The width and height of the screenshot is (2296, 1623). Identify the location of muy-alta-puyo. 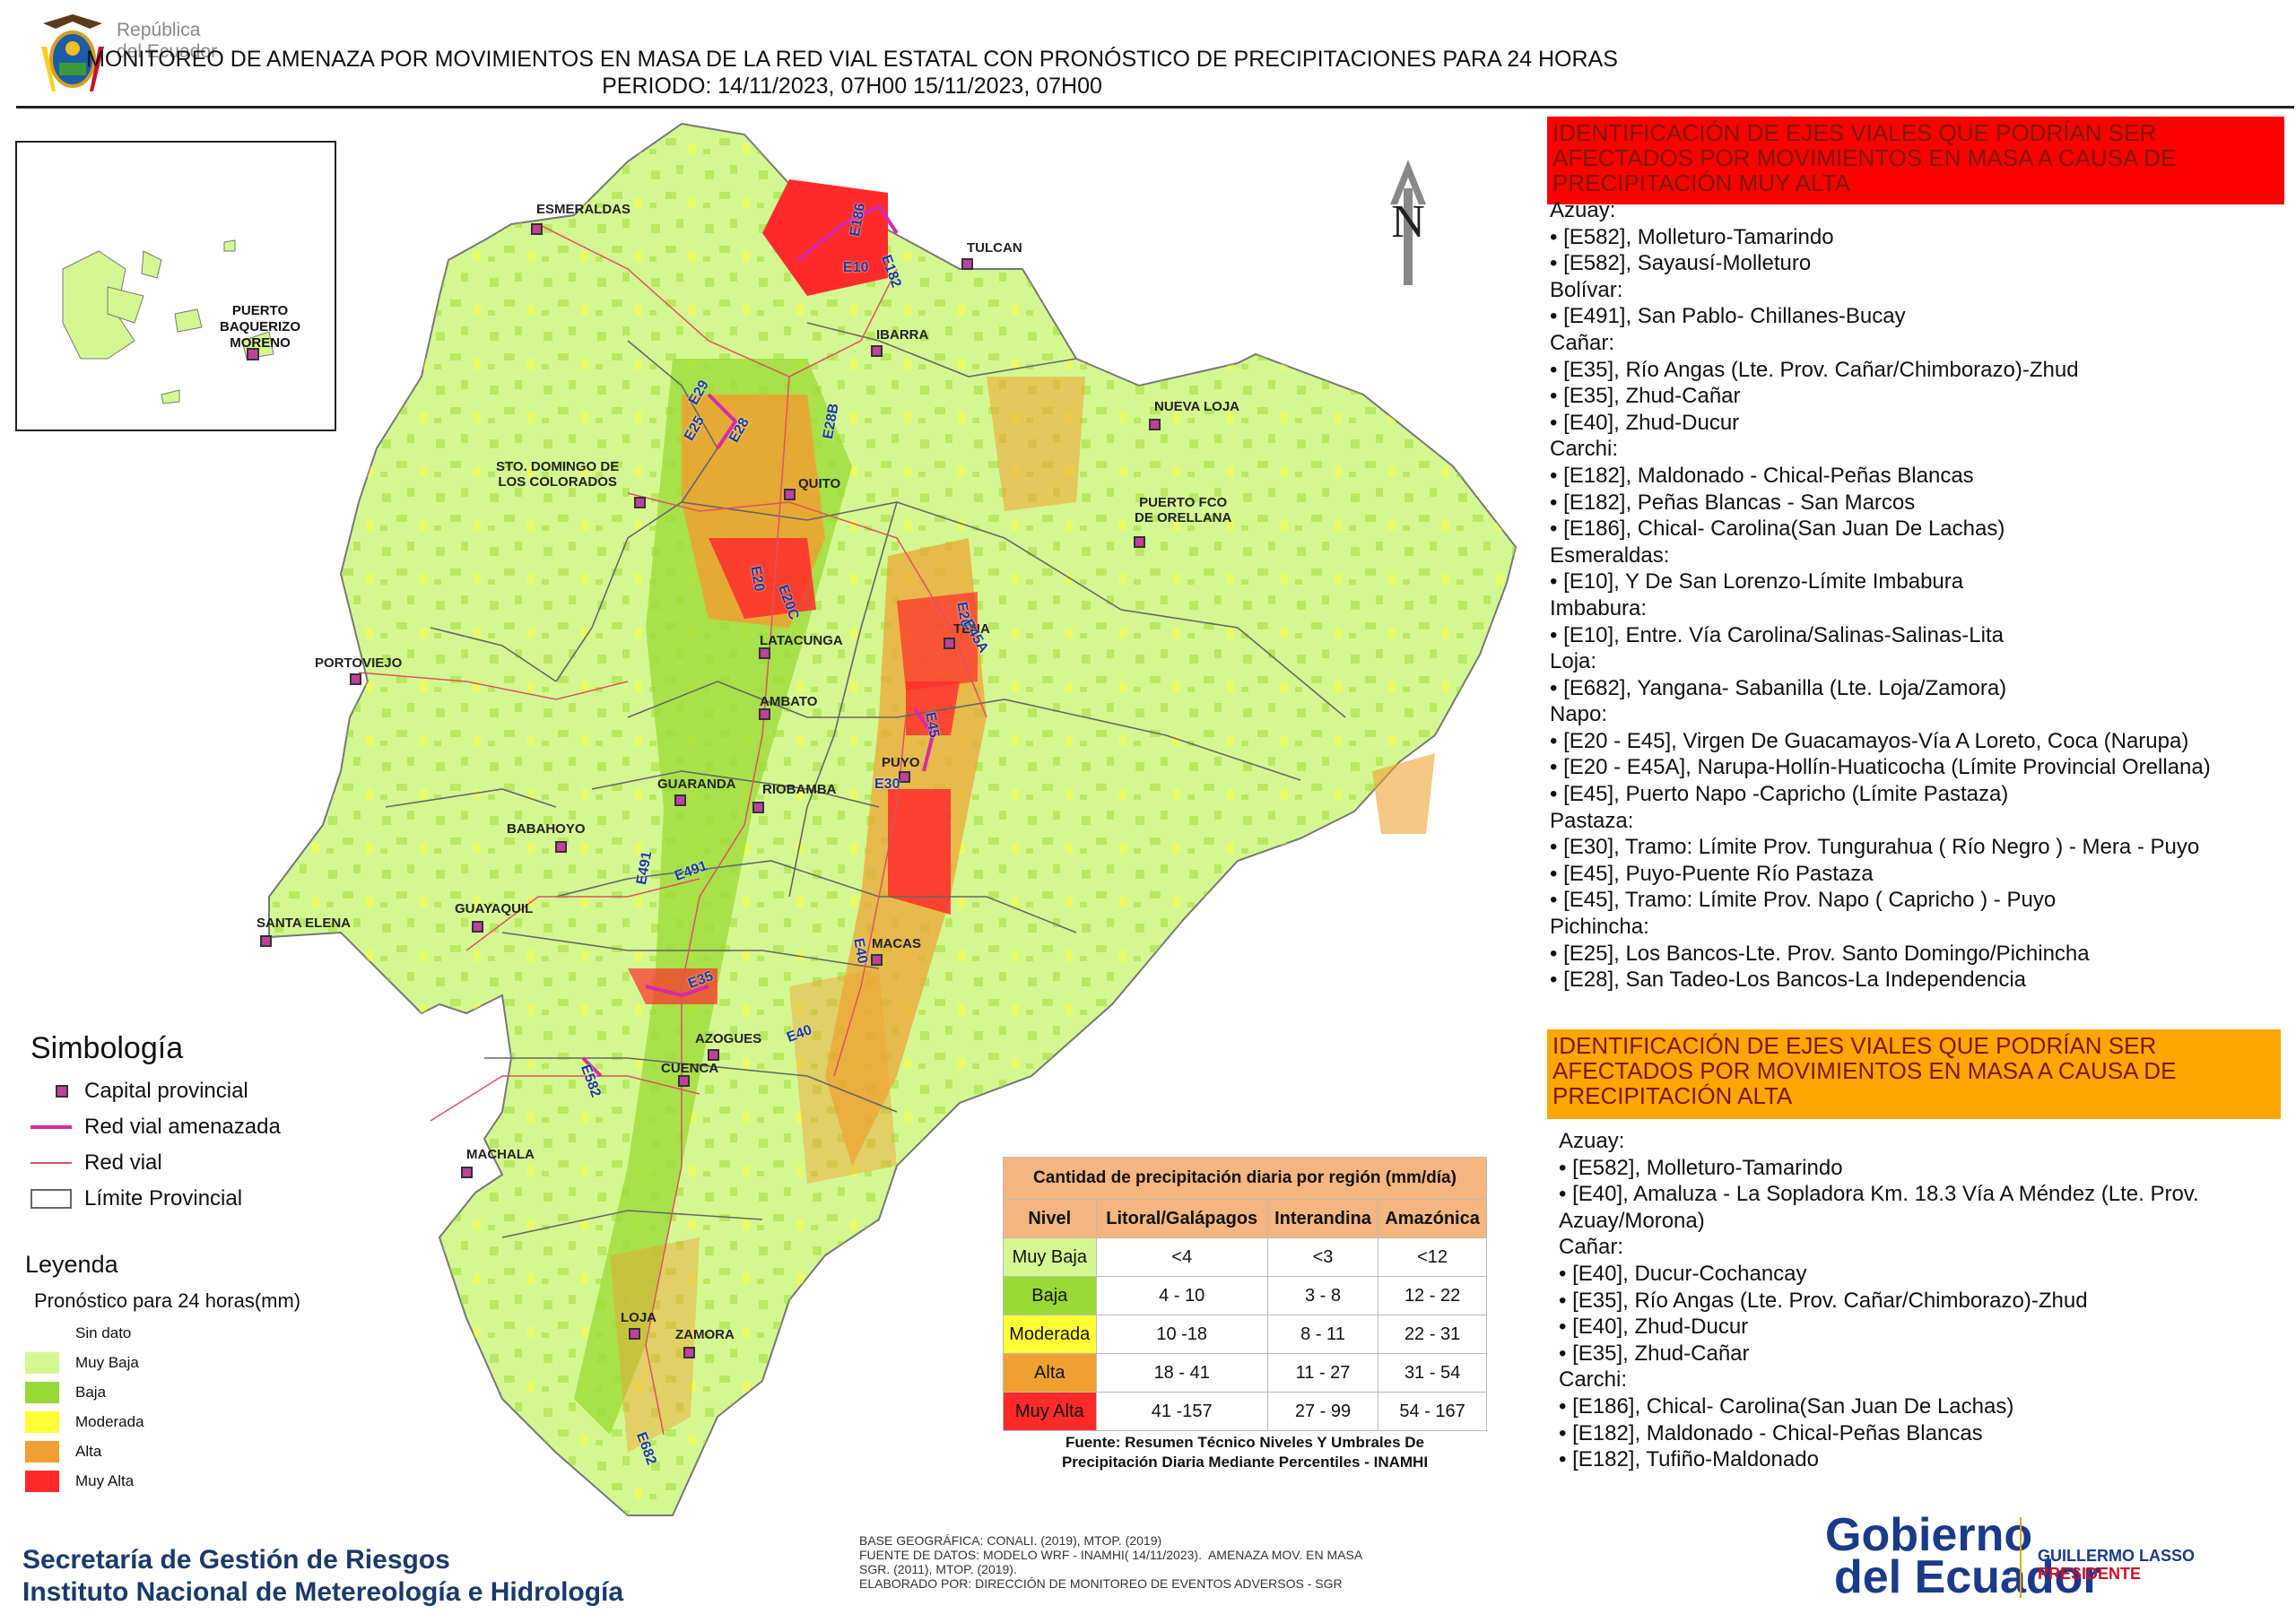
(919, 852).